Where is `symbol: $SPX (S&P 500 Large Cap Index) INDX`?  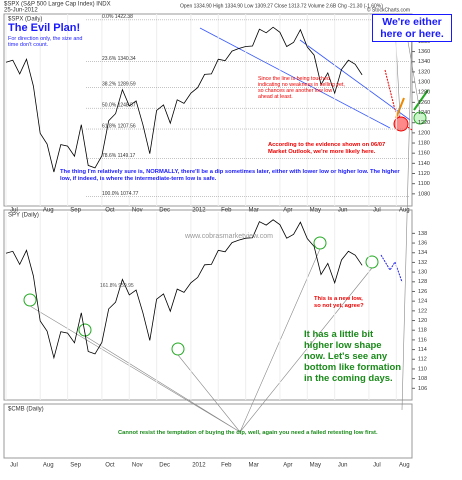 symbol: $SPX (S&P 500 Large Cap Index) INDX is located at coordinates (57, 5).